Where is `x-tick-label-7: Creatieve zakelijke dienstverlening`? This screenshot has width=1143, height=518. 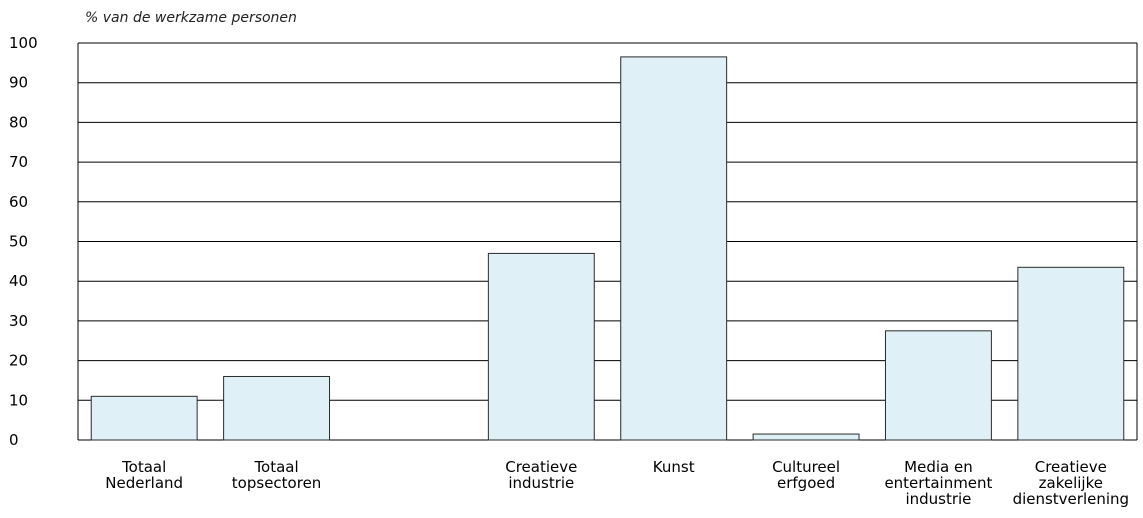 x-tick-label-7: Creatieve zakelijke dienstverlening is located at coordinates (1071, 483).